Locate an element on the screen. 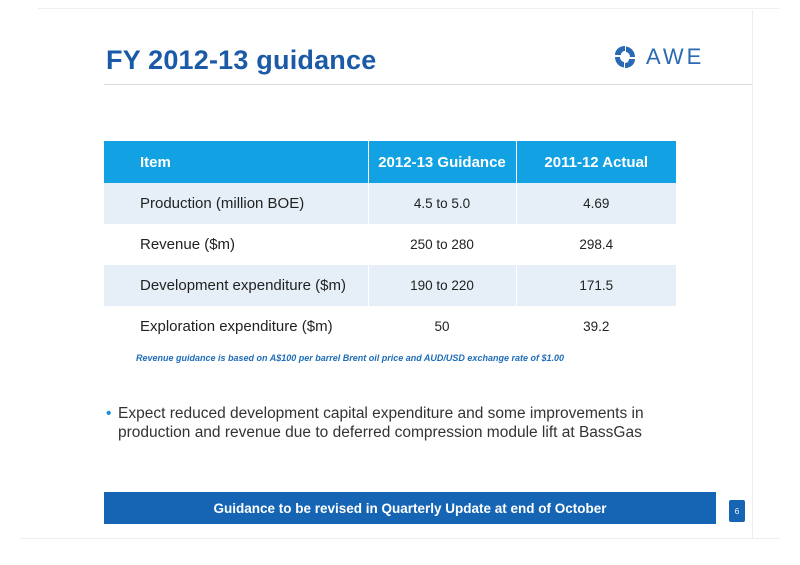  slide-title: FY 2012-13 guidance is located at coordinates (241, 60).